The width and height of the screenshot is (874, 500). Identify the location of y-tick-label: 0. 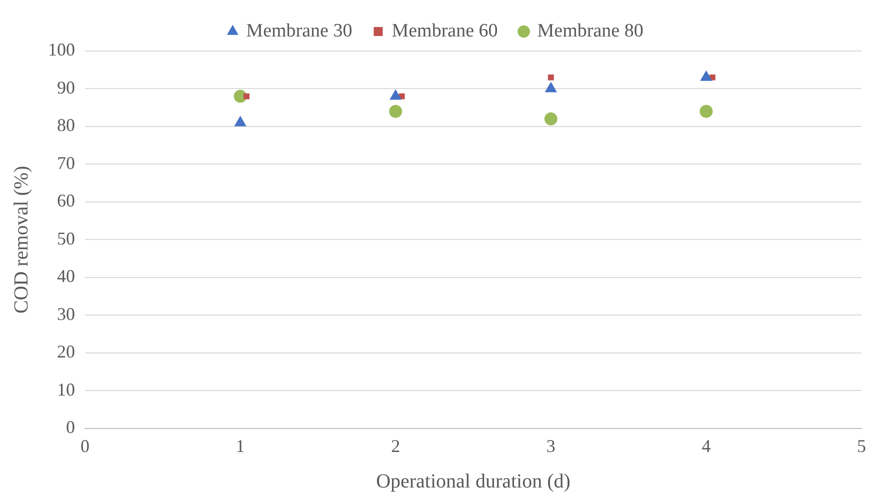
(70, 427).